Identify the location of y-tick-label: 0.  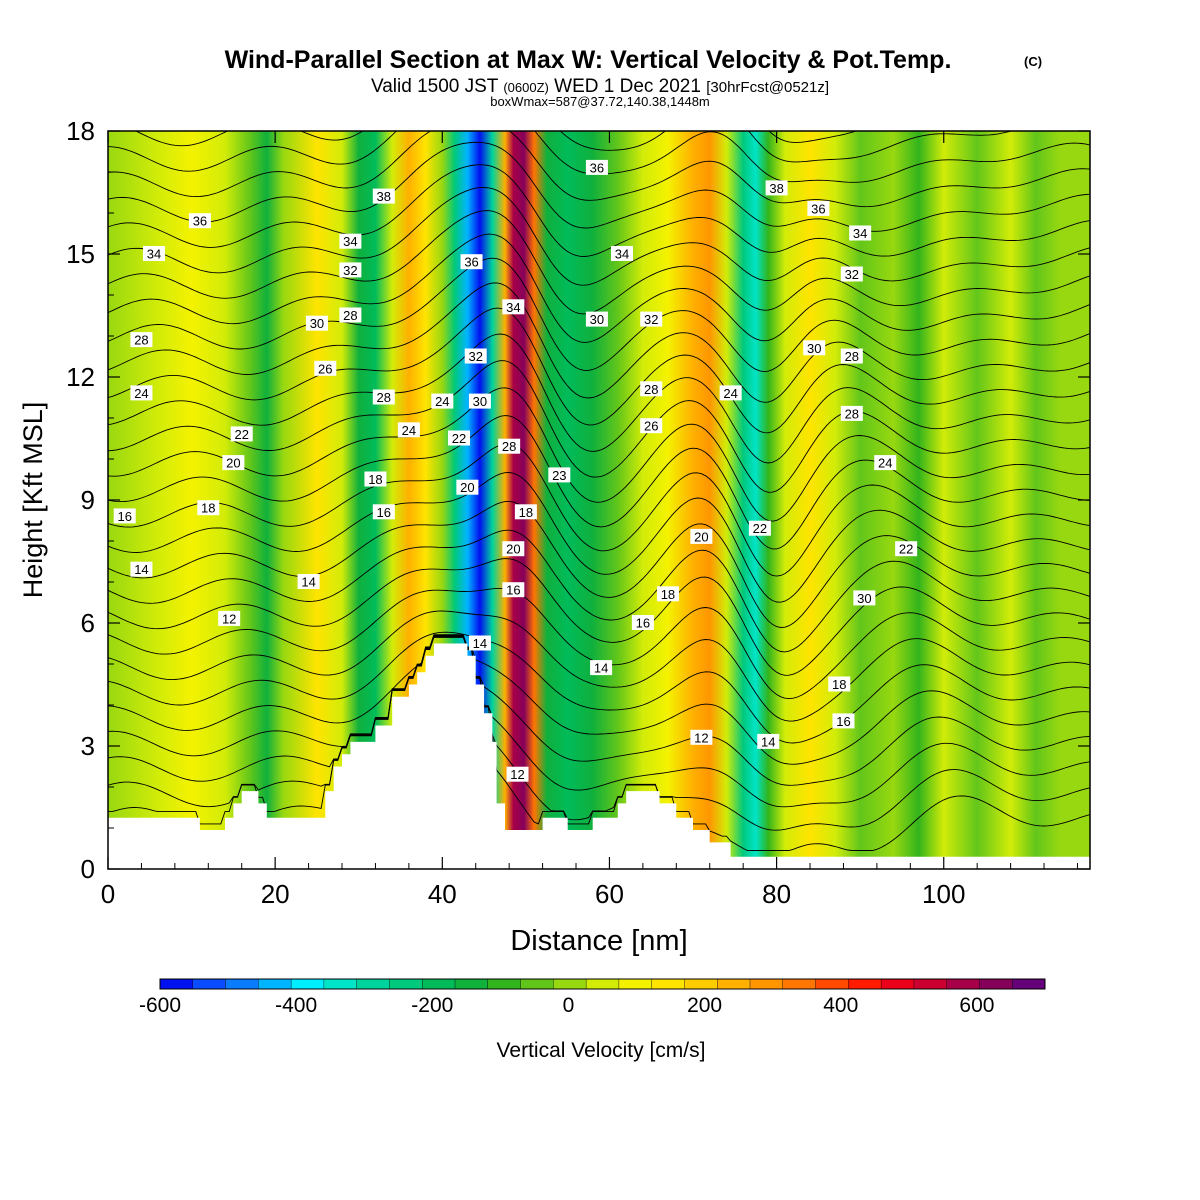
(88, 869).